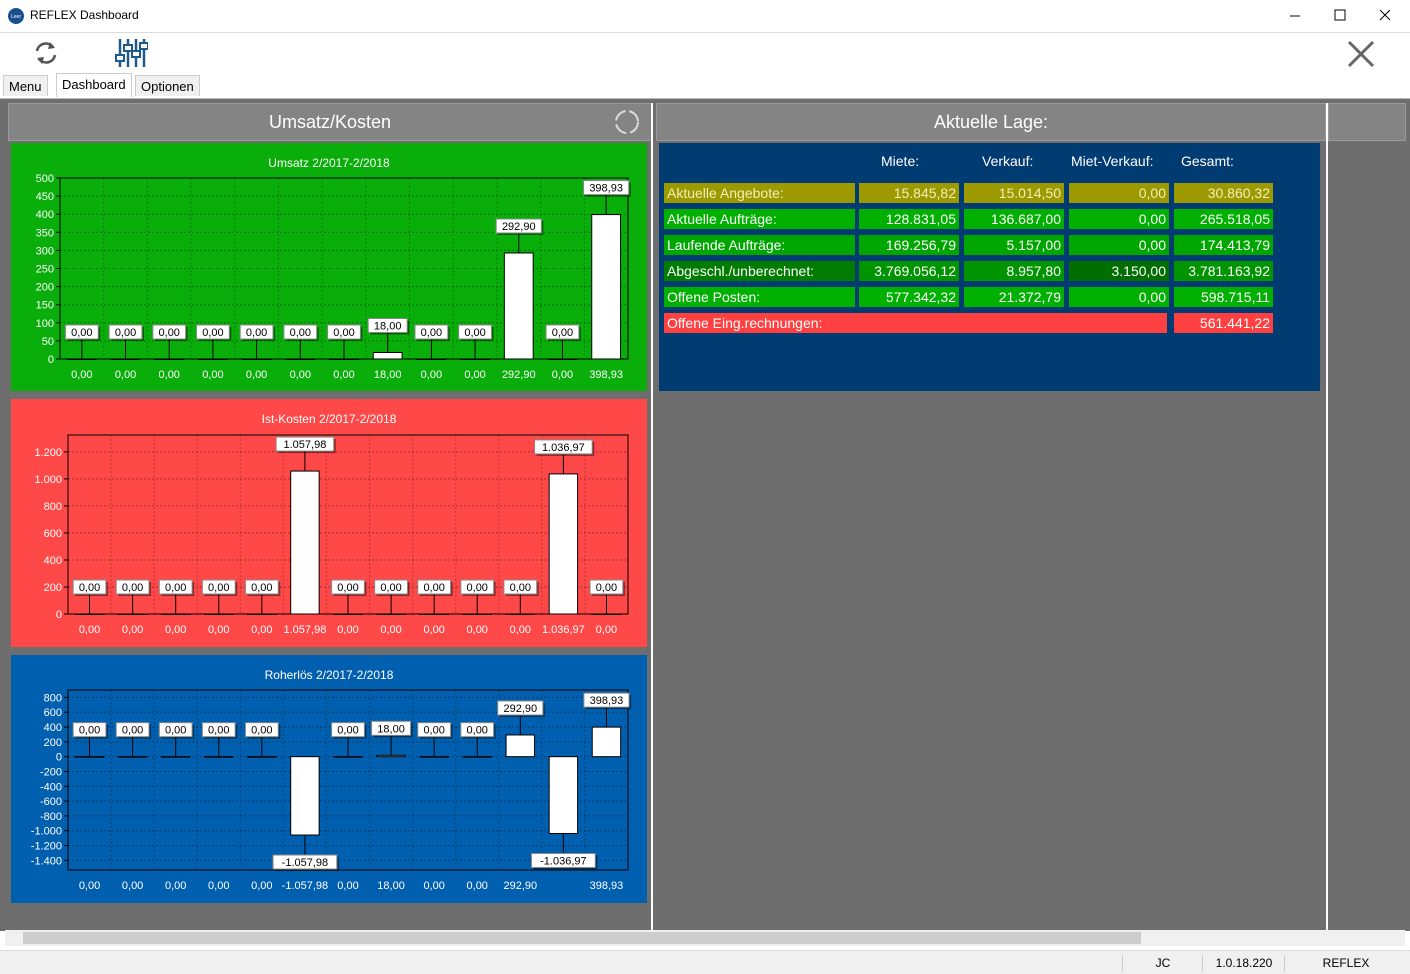  Describe the element at coordinates (1162, 963) in the screenshot. I see `status-field: JC` at that location.